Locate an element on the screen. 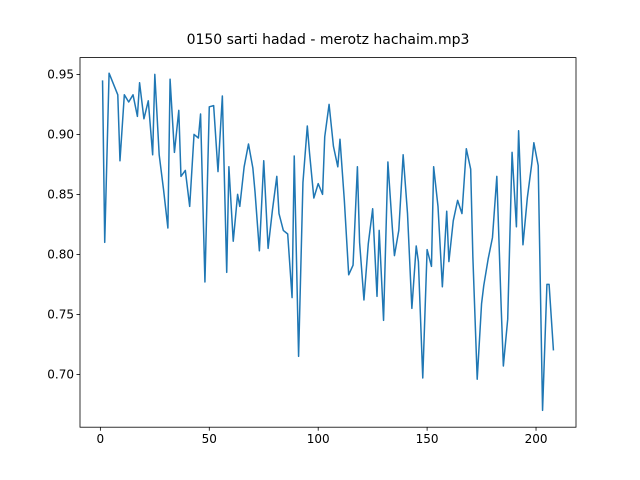 Image resolution: width=640 pixels, height=480 pixels. y-tick-label: 0.95 is located at coordinates (60, 74).